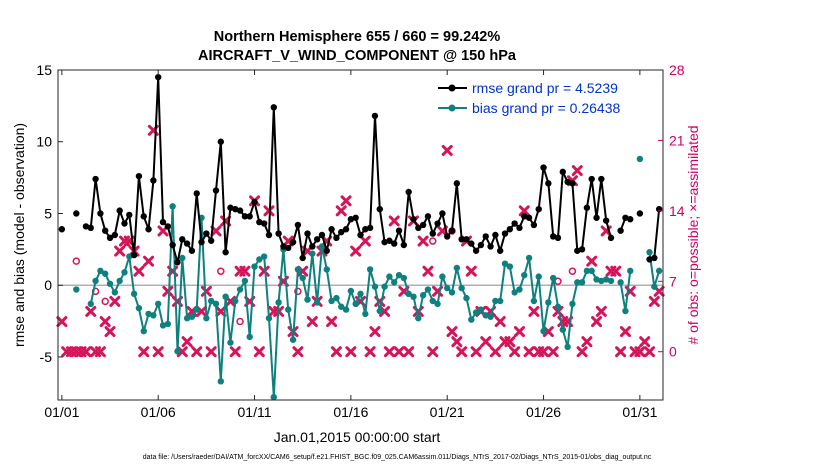 This screenshot has width=830, height=470. I want to click on obs-possible-marker, so click(572, 271).